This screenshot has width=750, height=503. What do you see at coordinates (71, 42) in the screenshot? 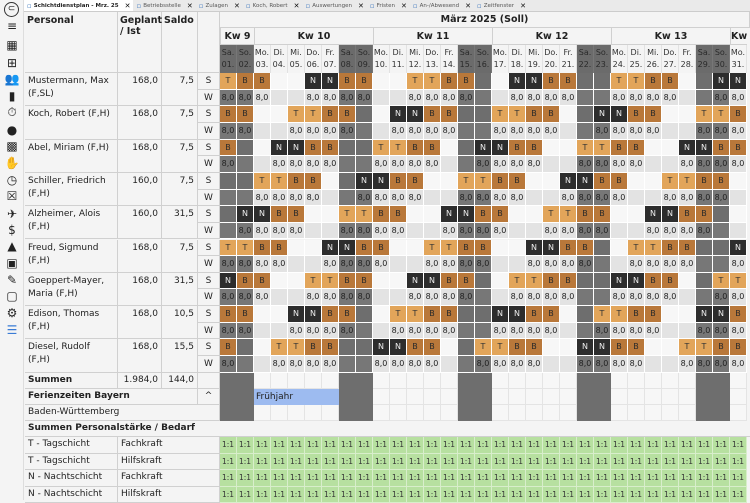
I see `column-header-personal: Personal` at bounding box center [71, 42].